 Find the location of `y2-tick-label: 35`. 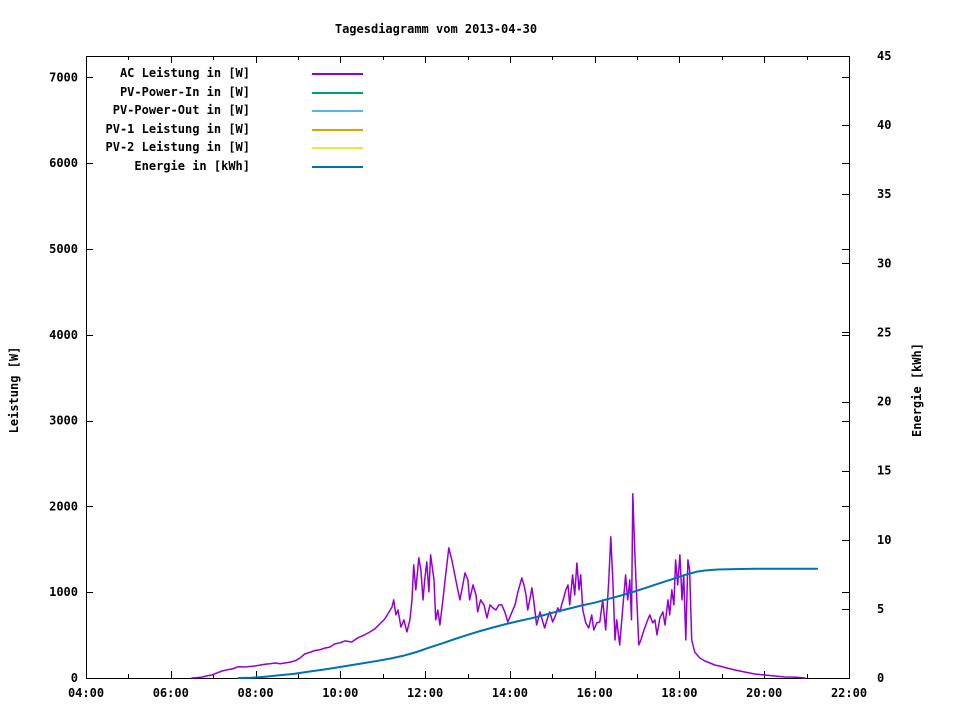

y2-tick-label: 35 is located at coordinates (884, 194).